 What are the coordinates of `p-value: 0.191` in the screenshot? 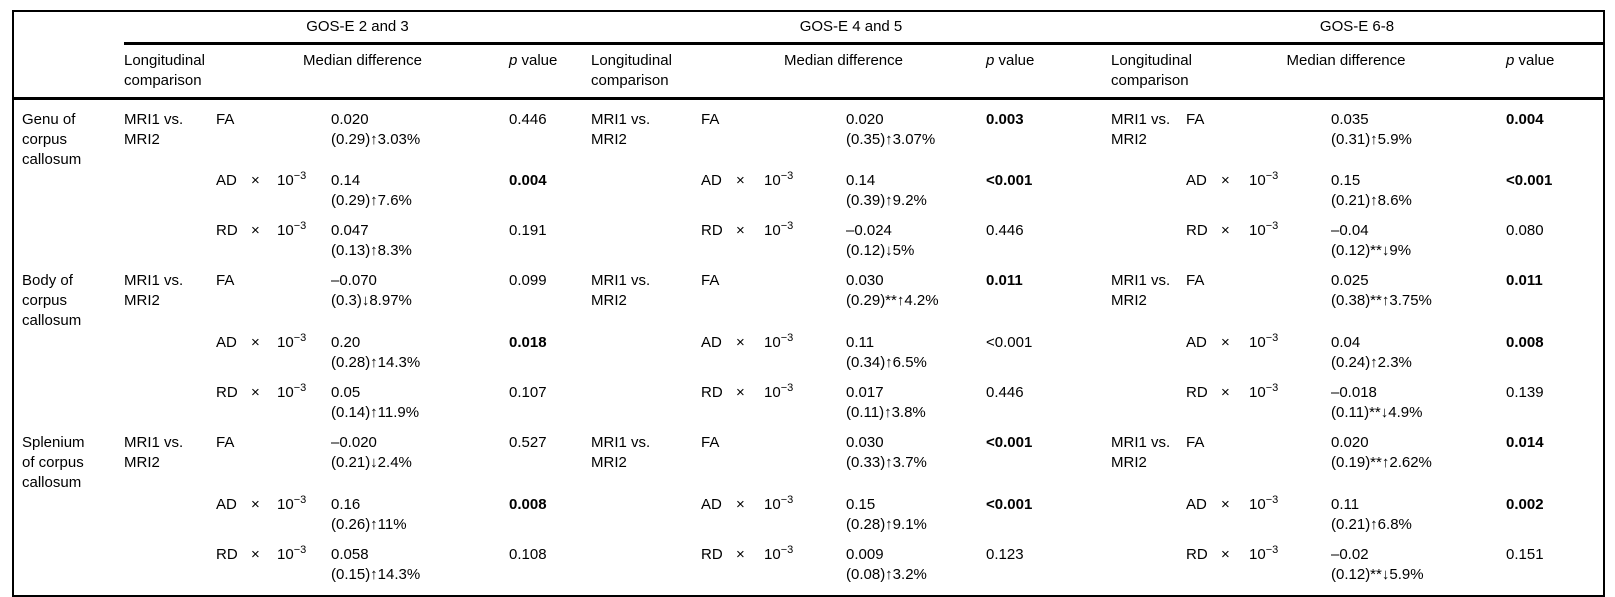 It's located at (528, 230).